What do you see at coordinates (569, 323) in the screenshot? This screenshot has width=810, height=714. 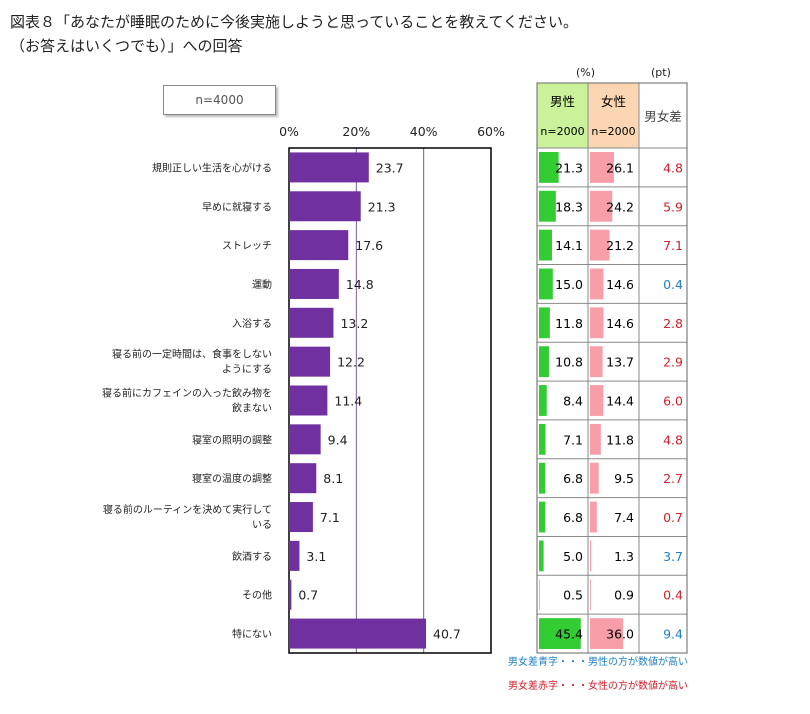 I see `male-value: 11.8` at bounding box center [569, 323].